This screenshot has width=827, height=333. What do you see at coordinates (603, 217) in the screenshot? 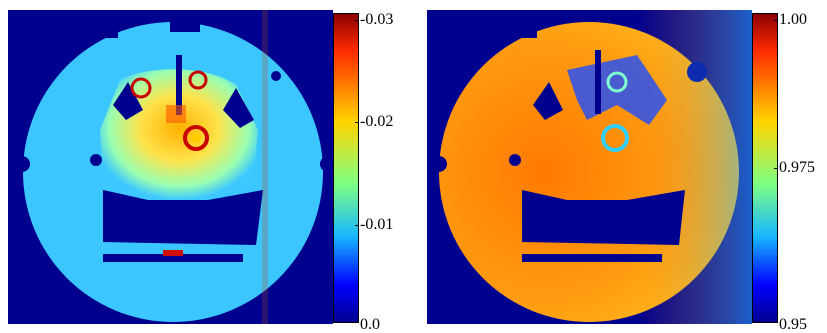
I see `right-lower-cavity` at bounding box center [603, 217].